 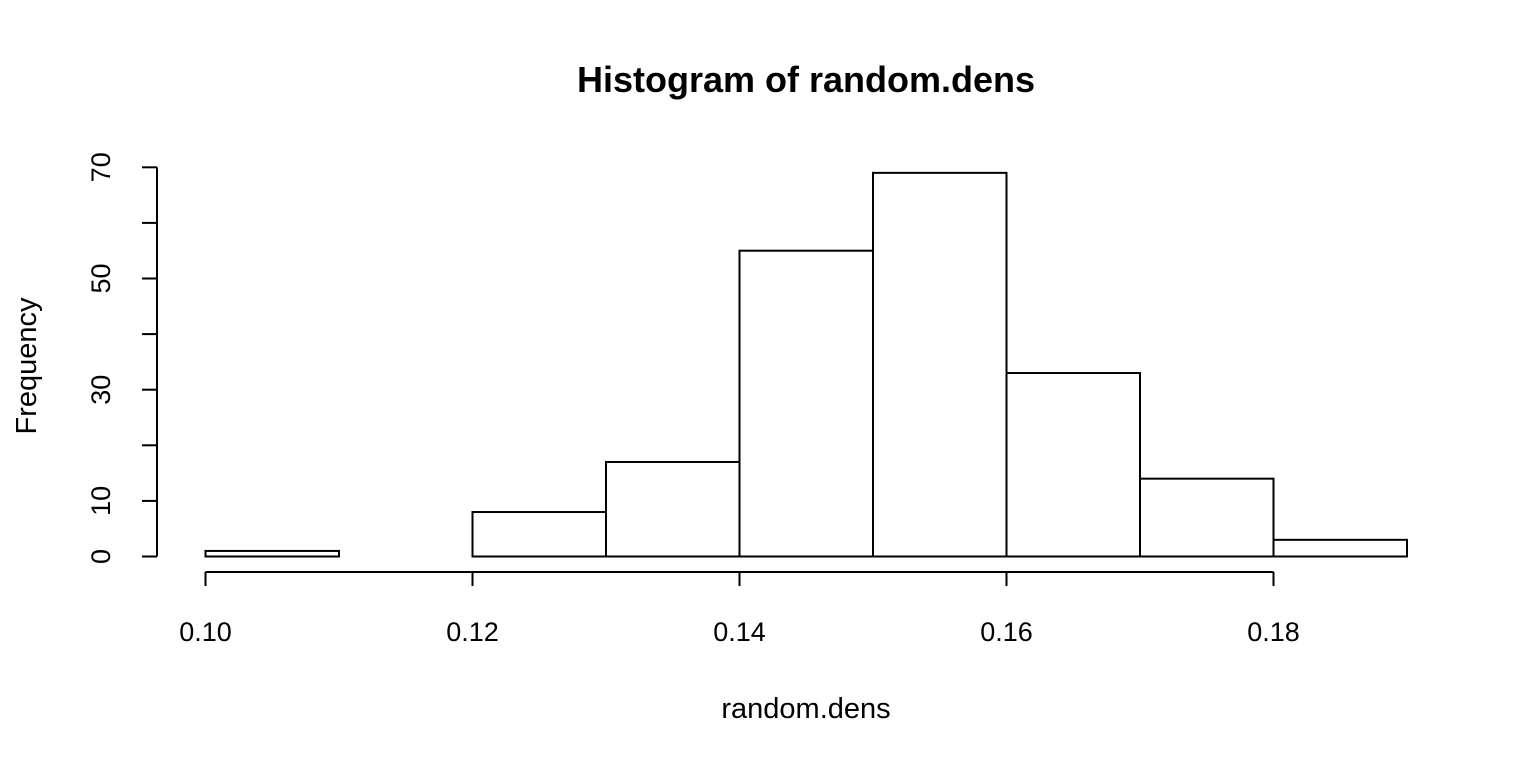 I want to click on x-axis-label: random.dens, so click(x=805, y=709).